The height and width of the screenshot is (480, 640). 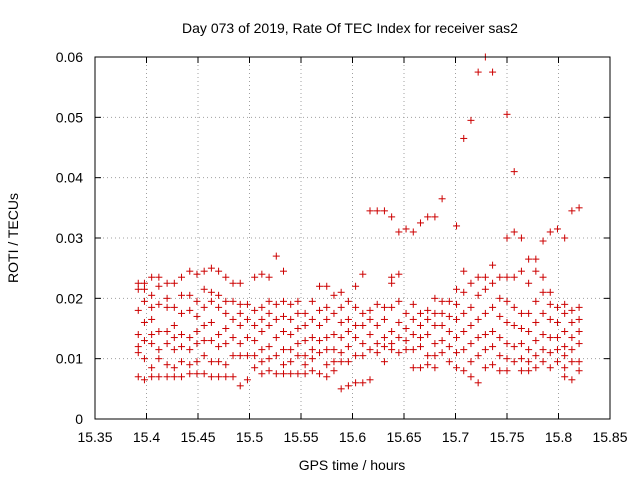 What do you see at coordinates (249, 437) in the screenshot?
I see `x-tick-label: 15.5` at bounding box center [249, 437].